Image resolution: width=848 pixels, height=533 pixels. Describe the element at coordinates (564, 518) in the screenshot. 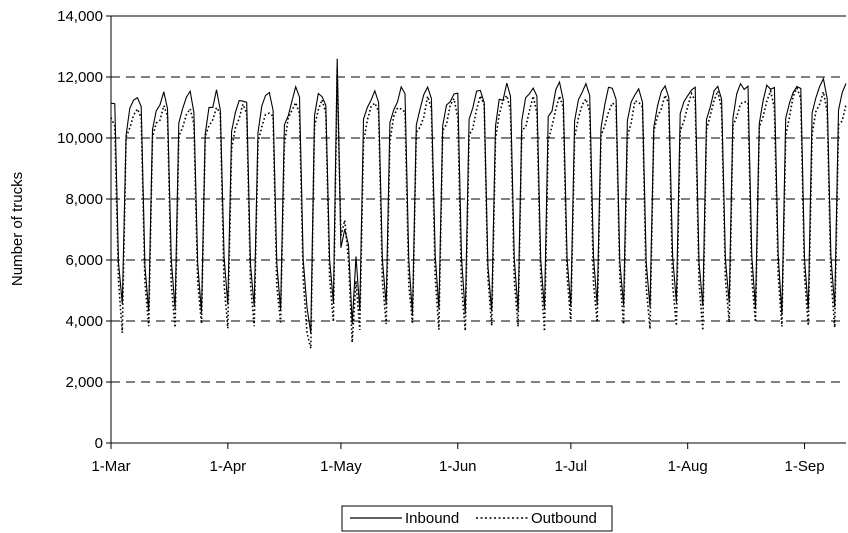

I see `legend-outbound-label: Outbound` at that location.